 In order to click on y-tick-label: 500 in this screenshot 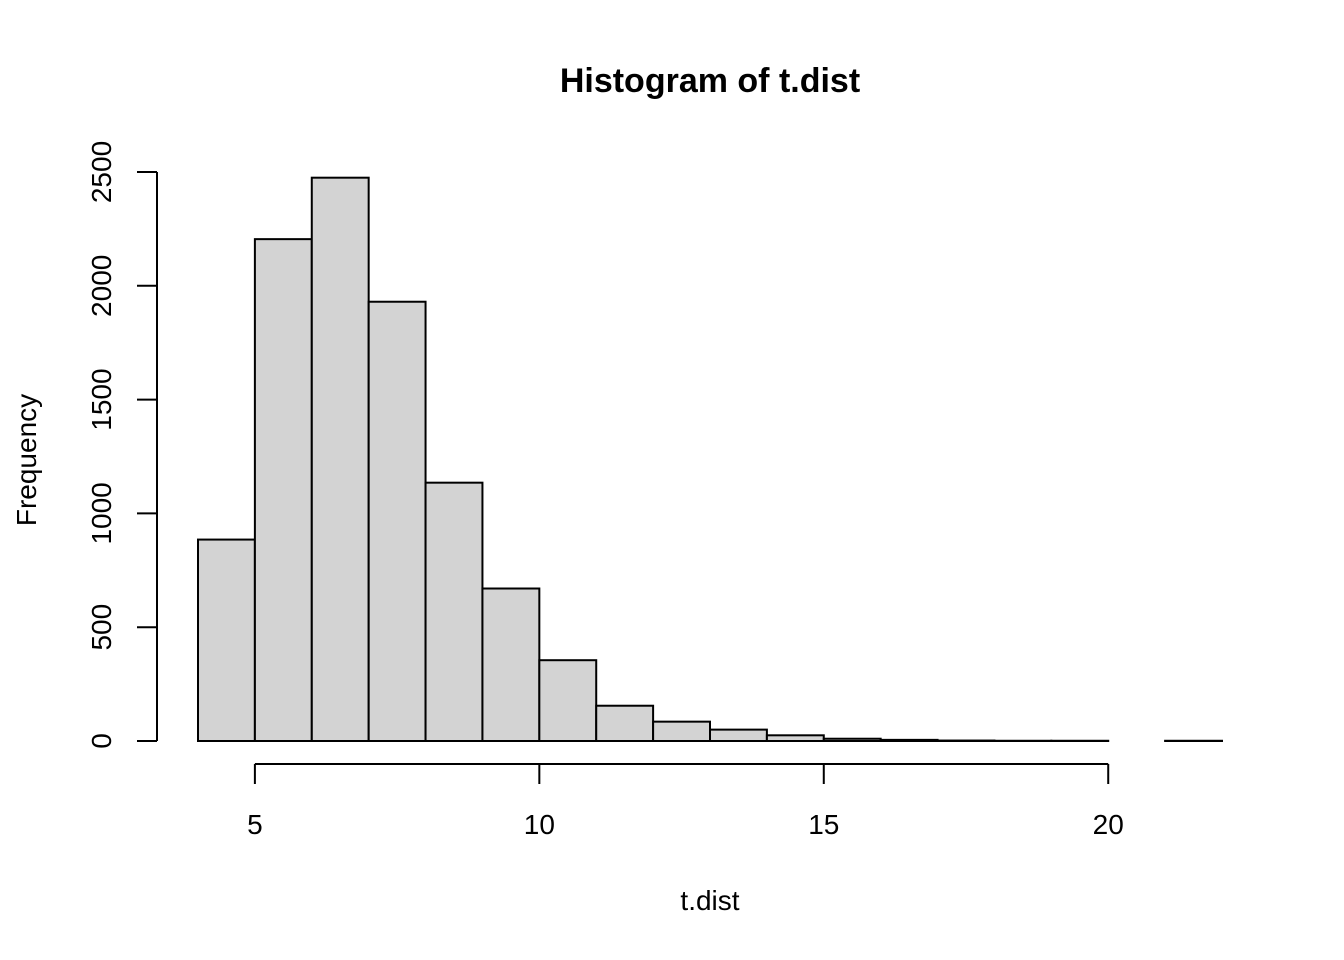, I will do `click(101, 627)`.